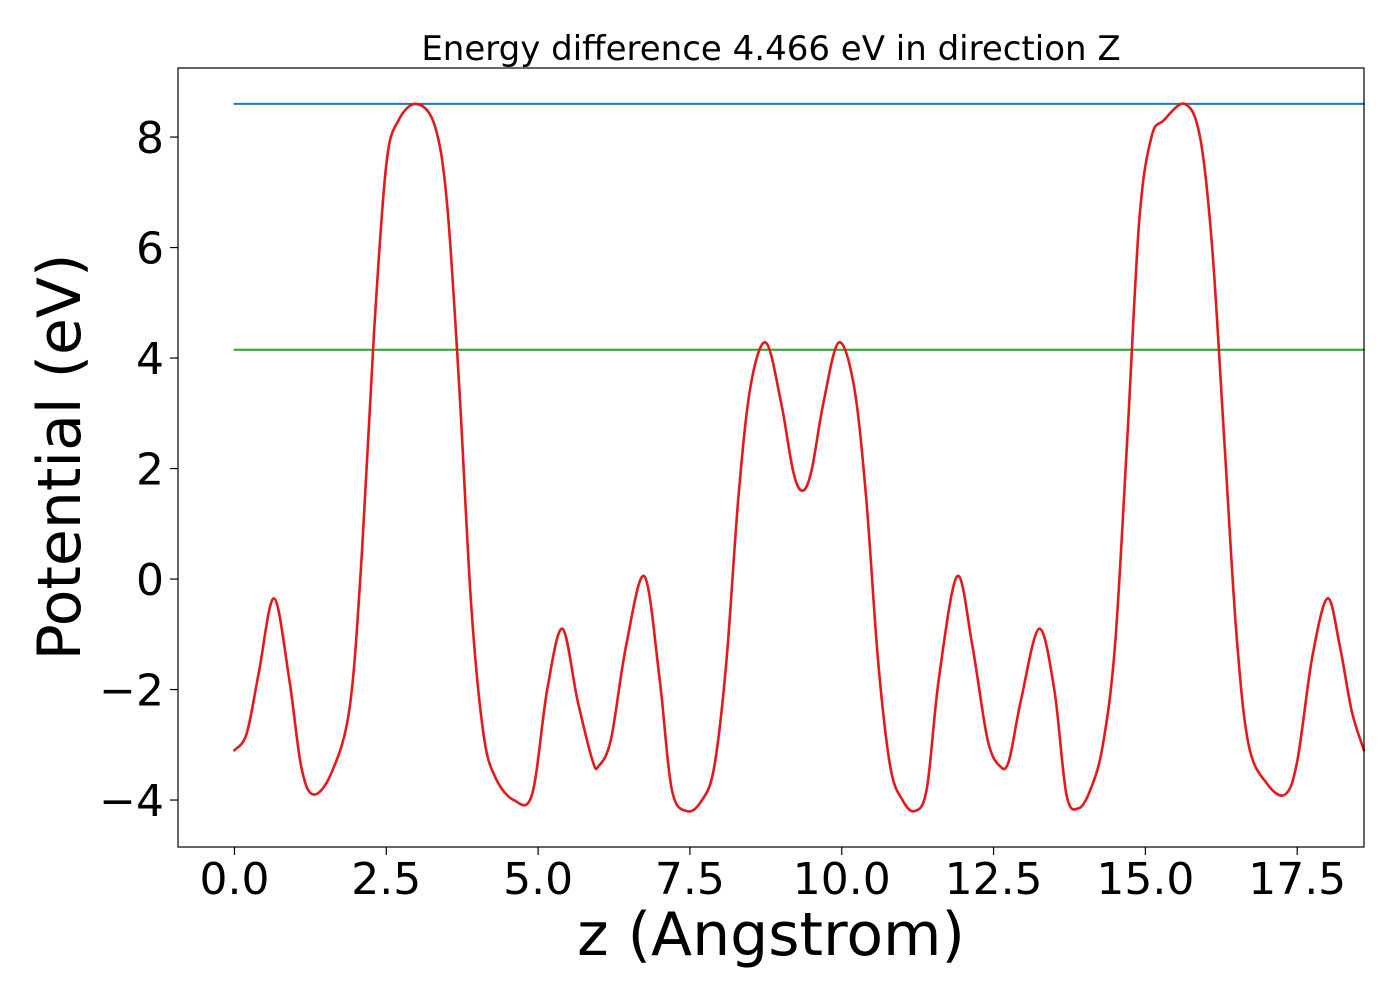  What do you see at coordinates (1145, 879) in the screenshot?
I see `x-tick-label: 15.0` at bounding box center [1145, 879].